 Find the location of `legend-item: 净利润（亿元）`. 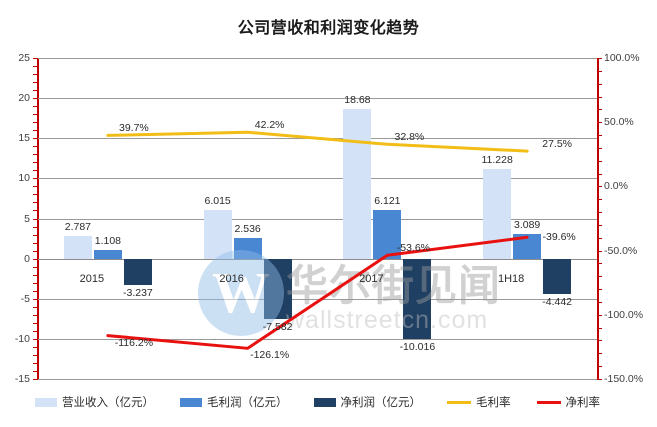

legend-item: 净利润（亿元） is located at coordinates (367, 402).